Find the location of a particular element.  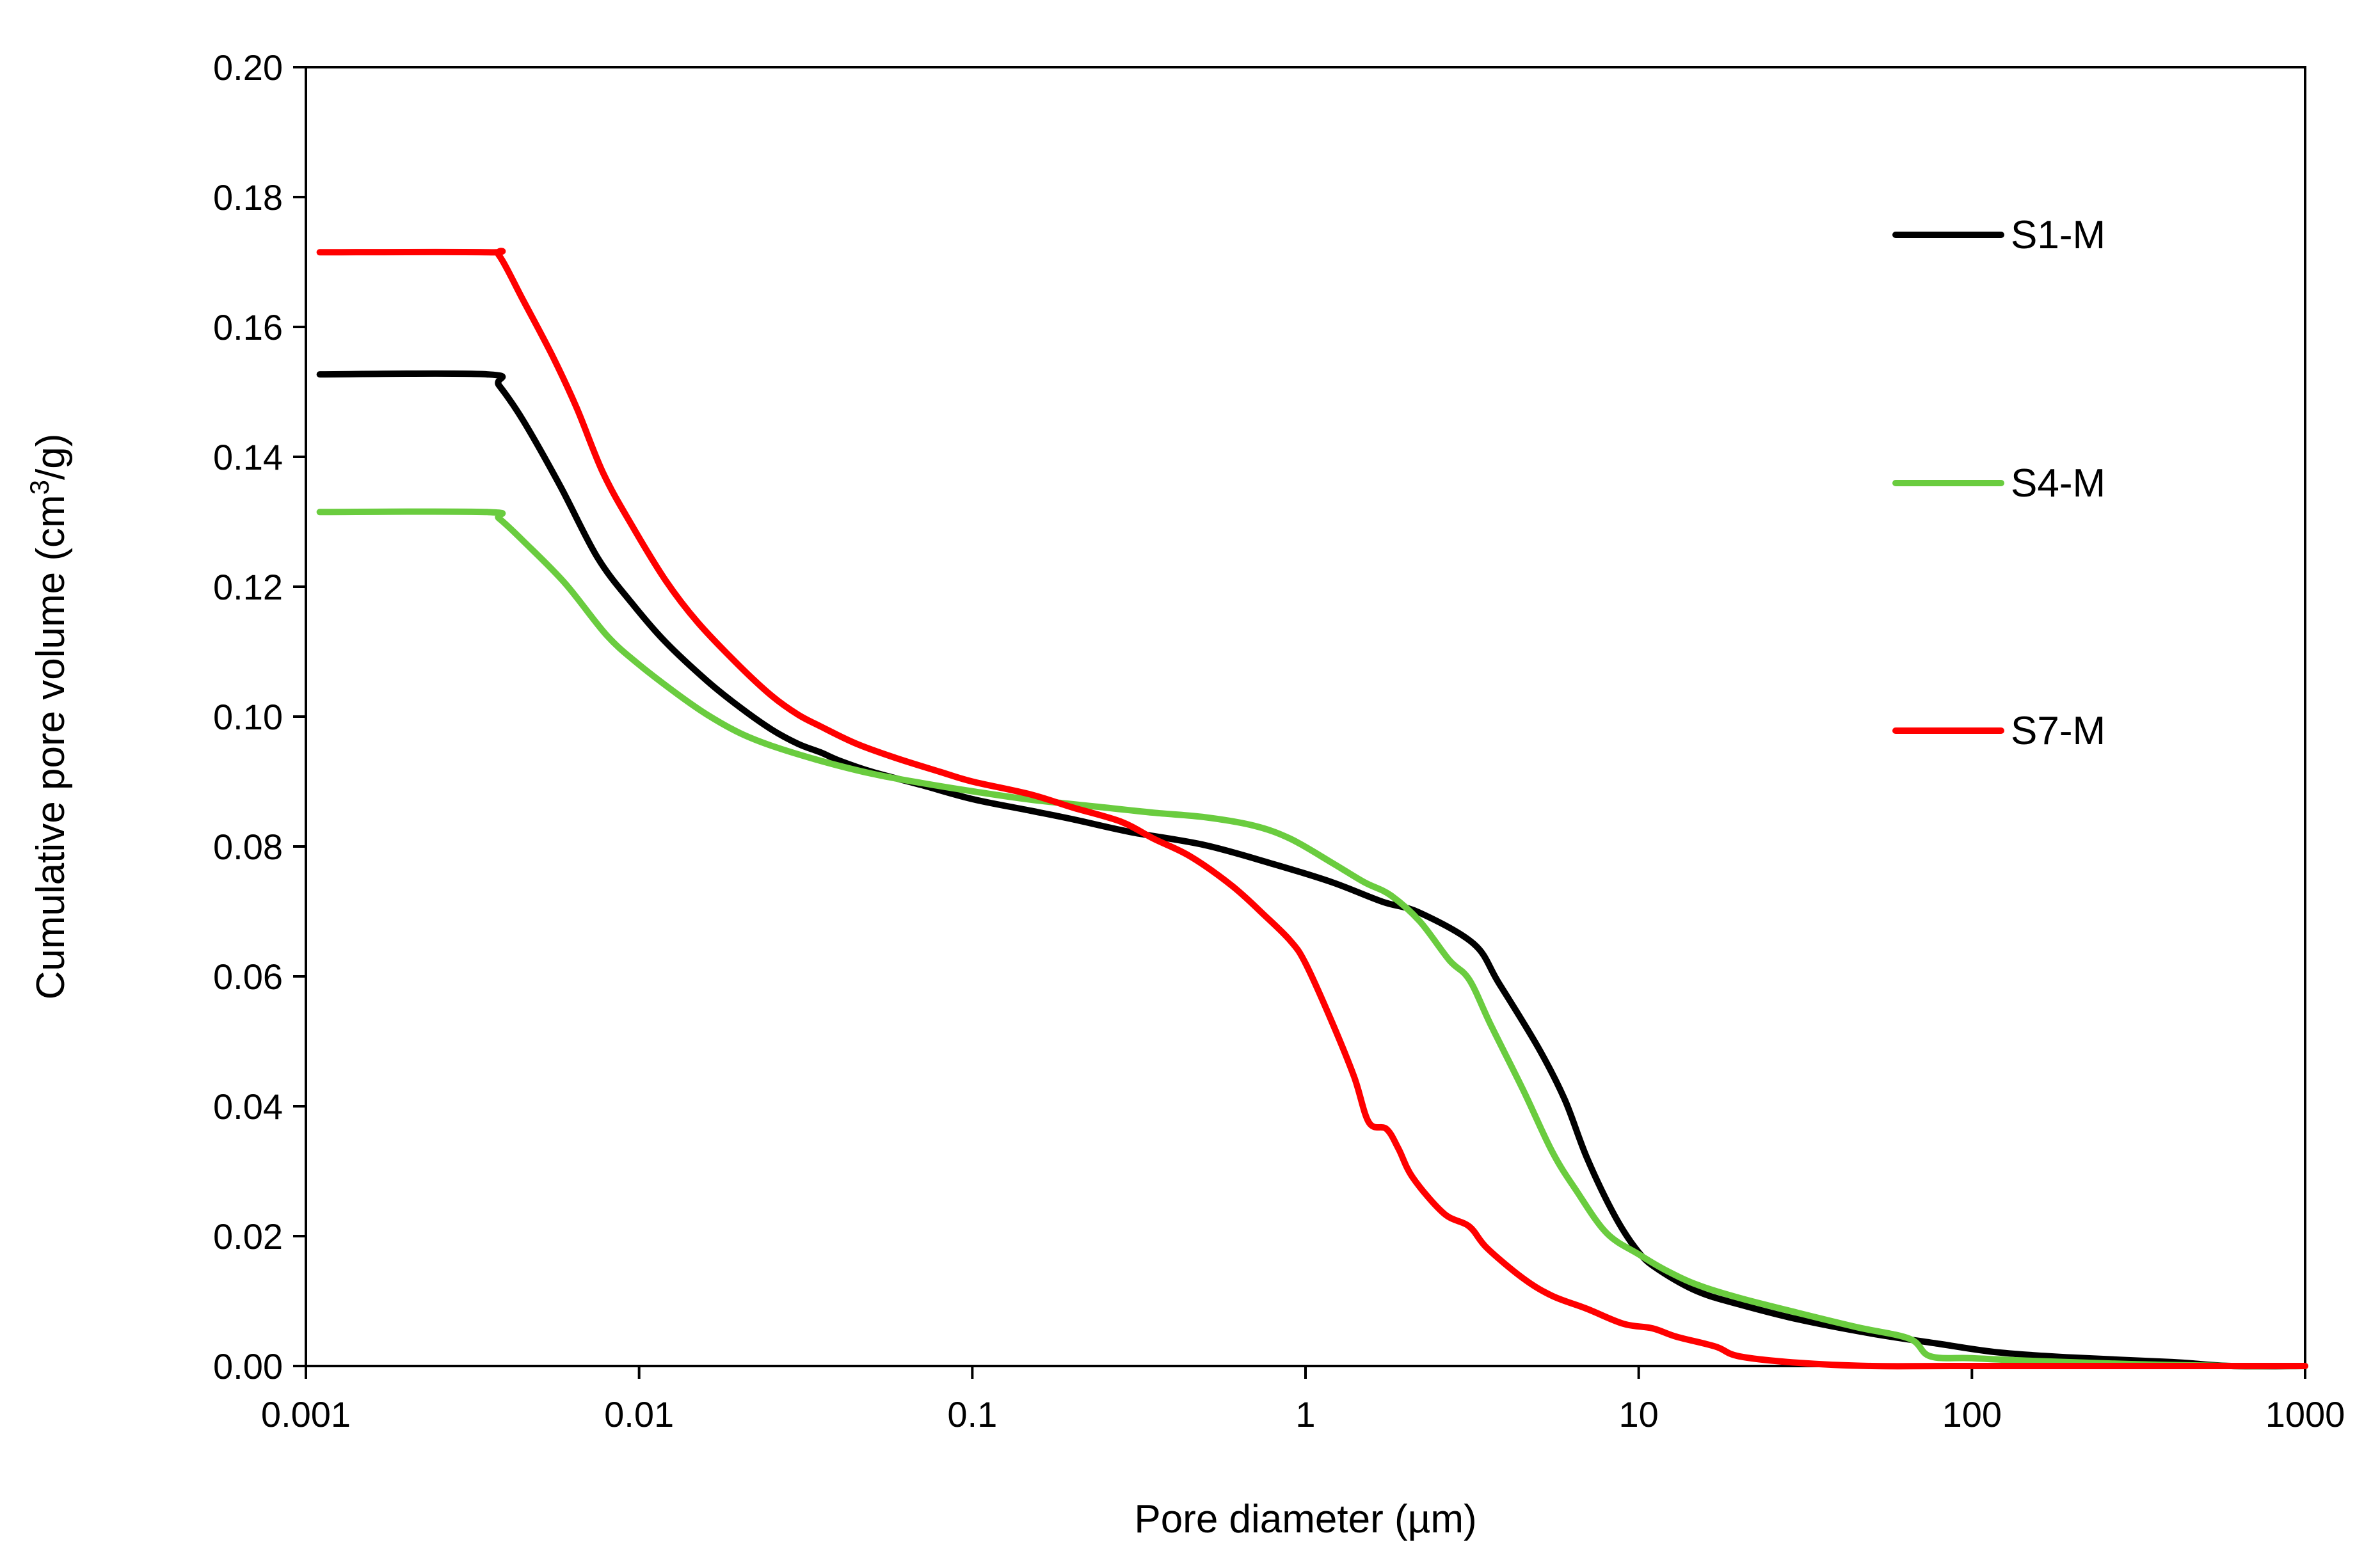

y-axis-title: Cumulative pore volume (cm3/g) is located at coordinates (48, 717).